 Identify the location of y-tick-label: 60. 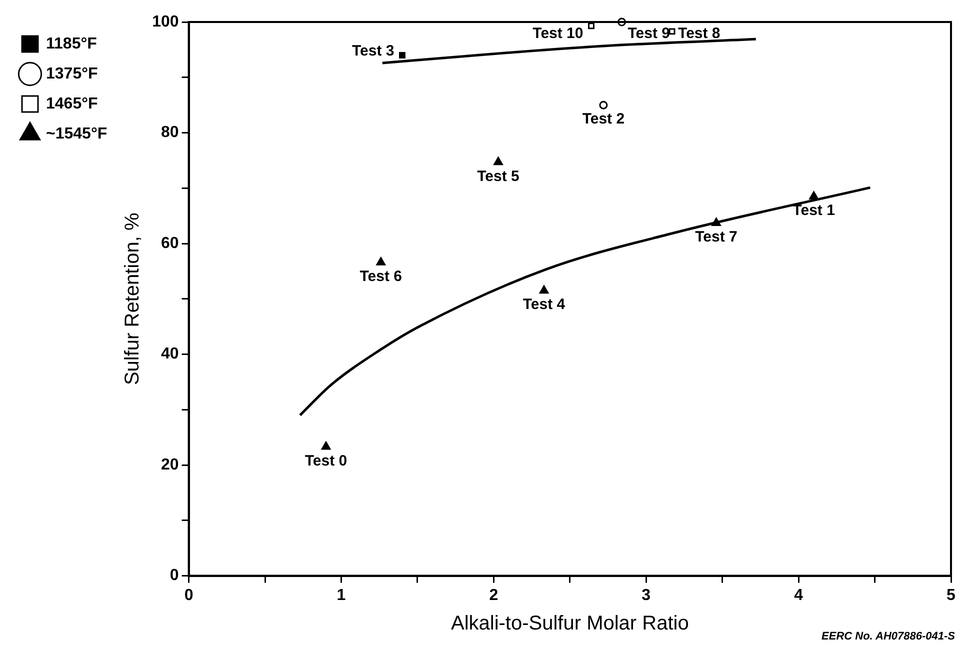
(170, 243).